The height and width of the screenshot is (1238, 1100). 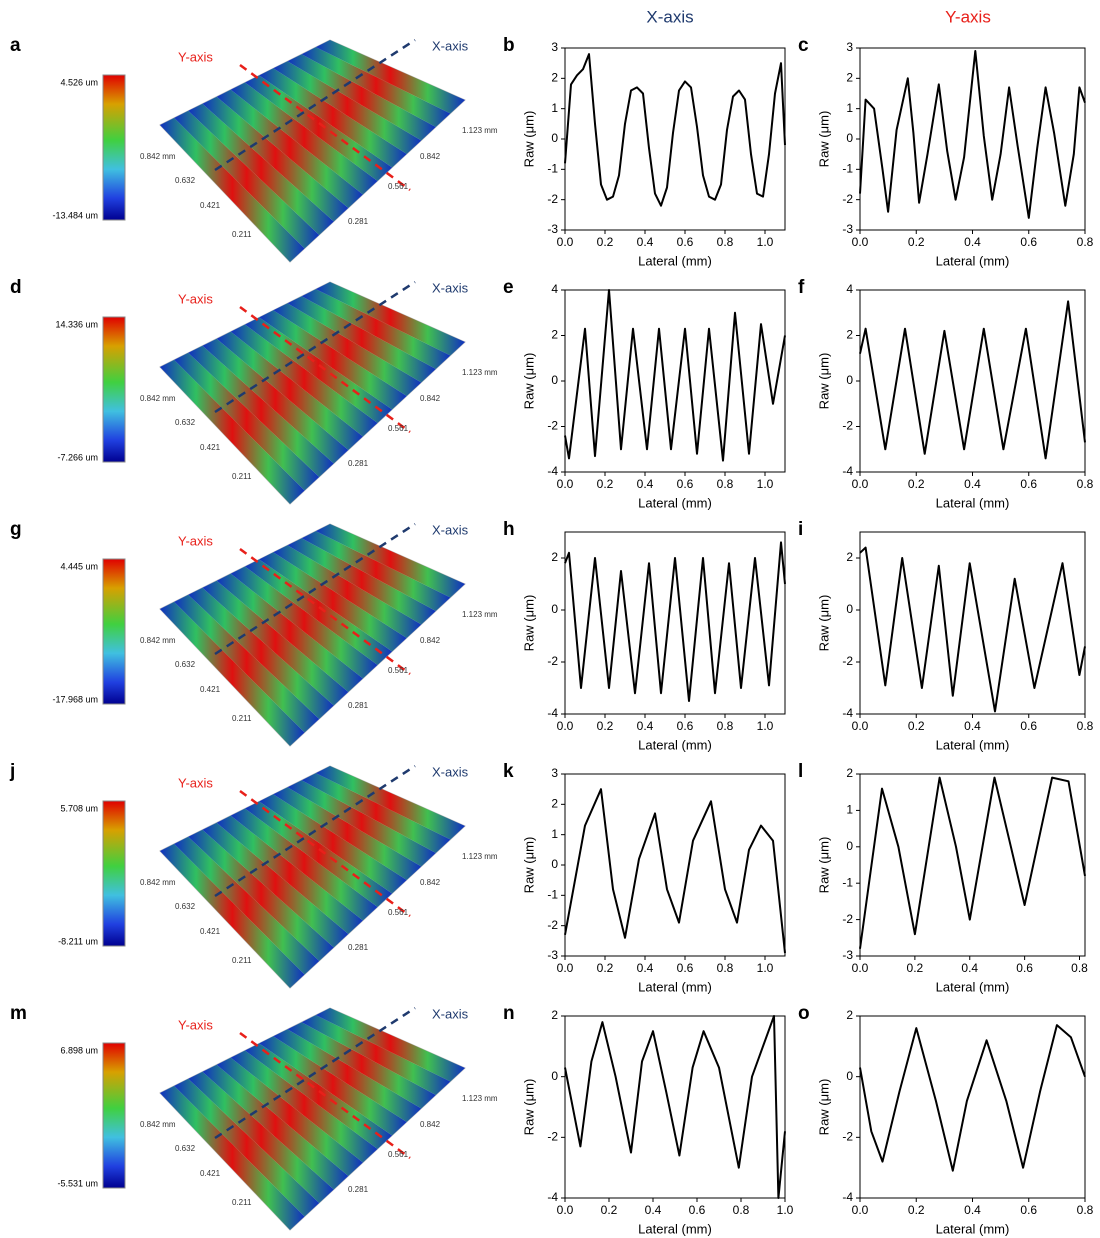 I want to click on surface-axis-label: 0.421, so click(x=210, y=447).